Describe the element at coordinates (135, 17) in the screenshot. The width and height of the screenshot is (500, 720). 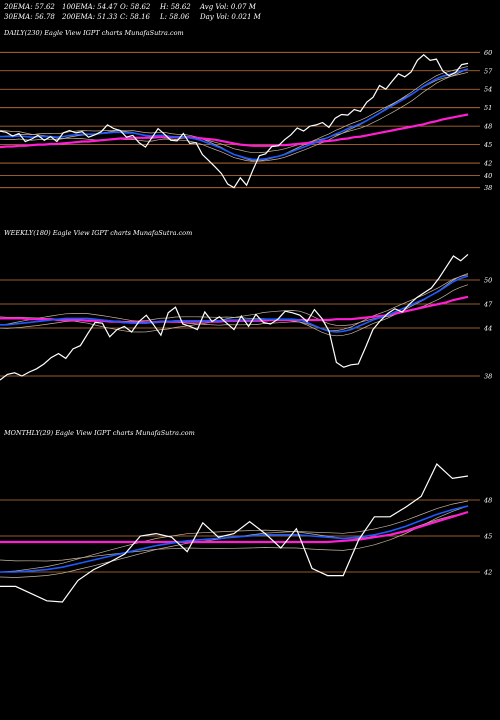
I see `header-close: C: 58.16` at that location.